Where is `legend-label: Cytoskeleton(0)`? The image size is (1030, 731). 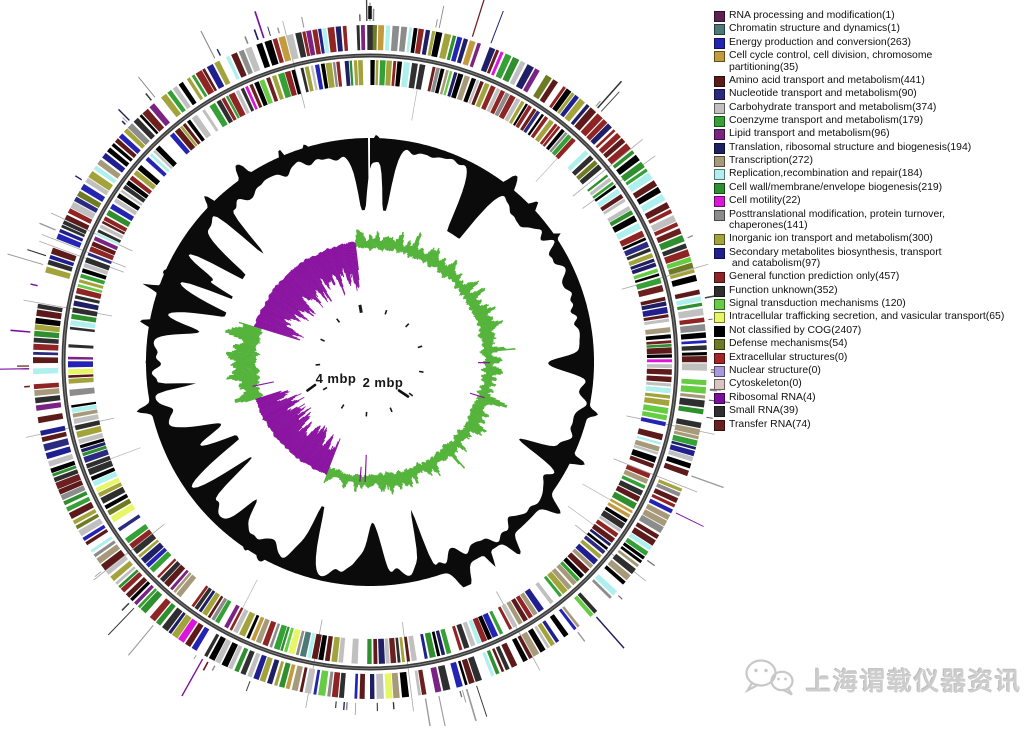 legend-label: Cytoskeleton(0) is located at coordinates (765, 384).